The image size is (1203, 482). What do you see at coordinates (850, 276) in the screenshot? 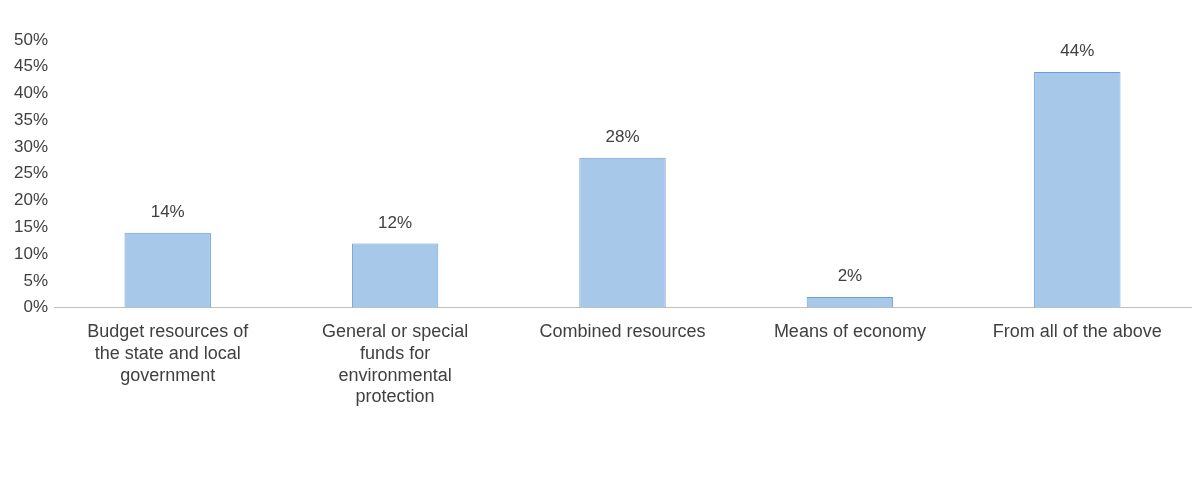
I see `data-label: 2%` at bounding box center [850, 276].